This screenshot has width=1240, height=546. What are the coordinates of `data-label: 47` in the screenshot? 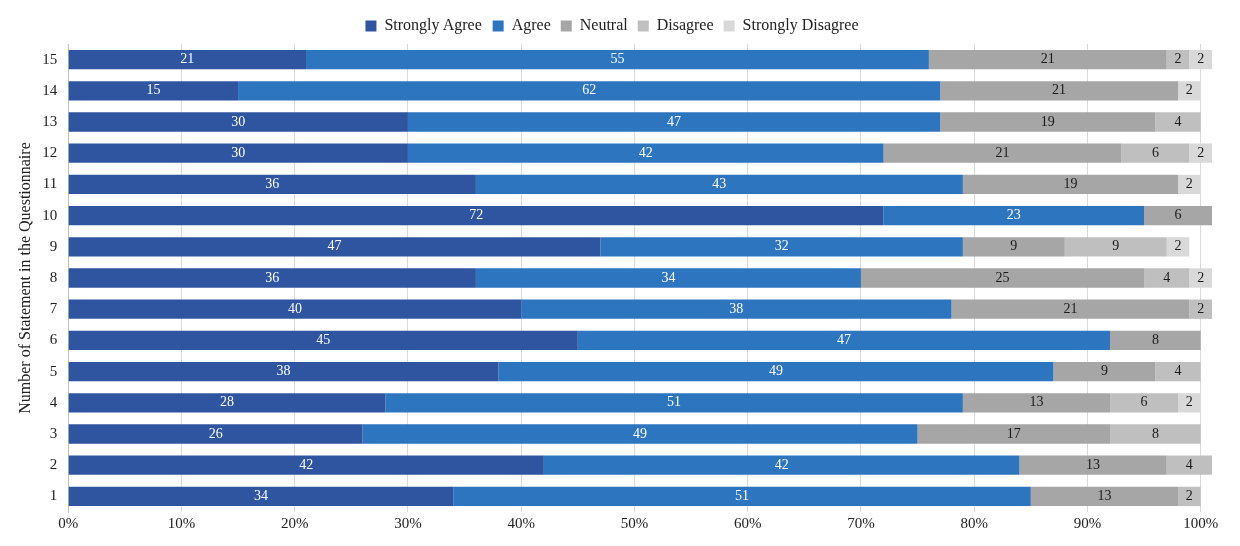 It's located at (334, 246).